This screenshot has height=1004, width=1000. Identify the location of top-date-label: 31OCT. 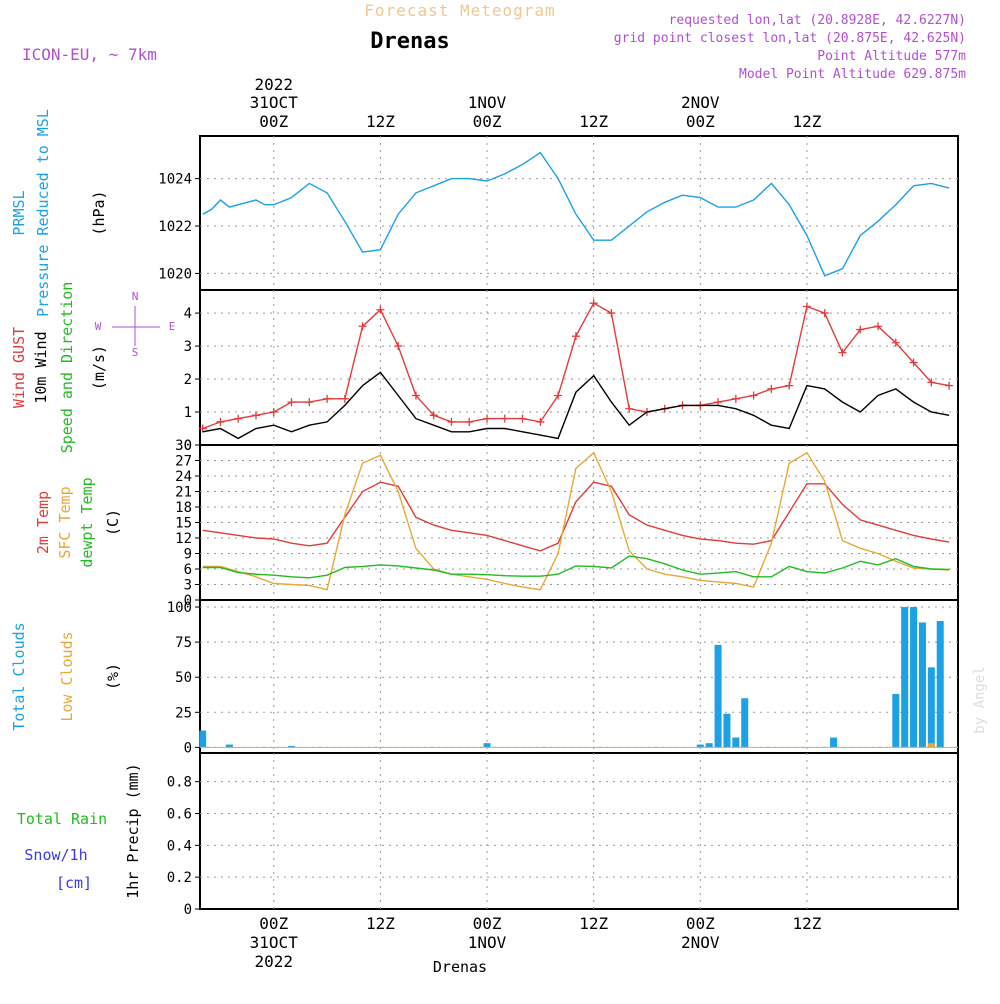
(274, 102).